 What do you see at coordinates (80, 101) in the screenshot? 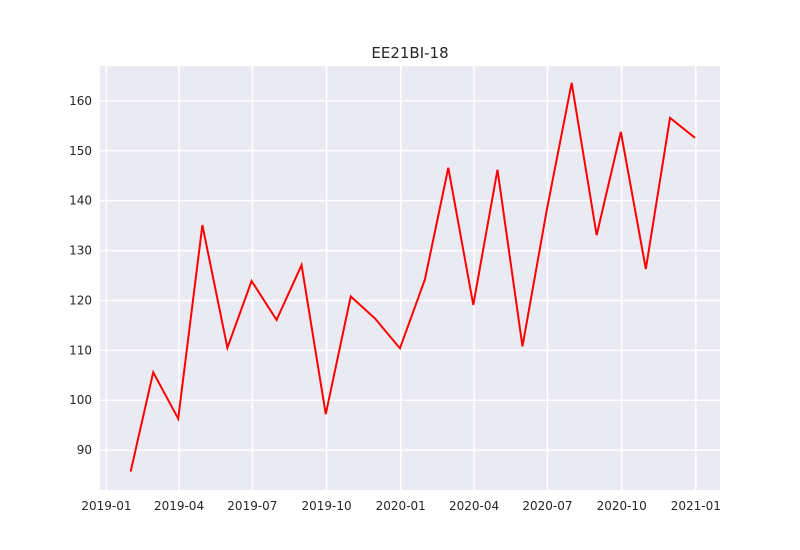
I see `y-tick-label: 160` at bounding box center [80, 101].